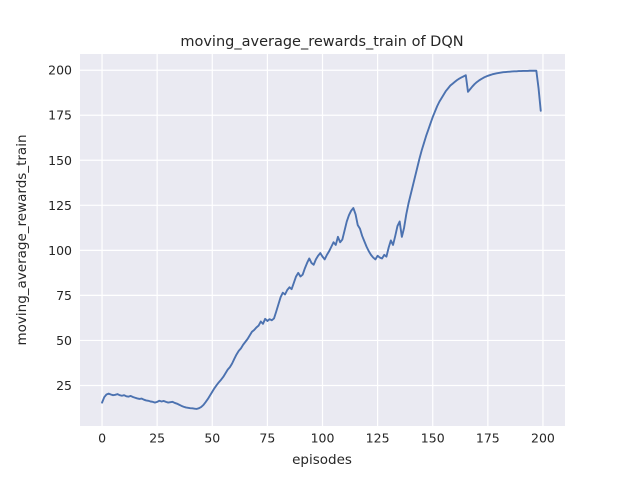  What do you see at coordinates (378, 438) in the screenshot?
I see `x-tick-label: 125` at bounding box center [378, 438].